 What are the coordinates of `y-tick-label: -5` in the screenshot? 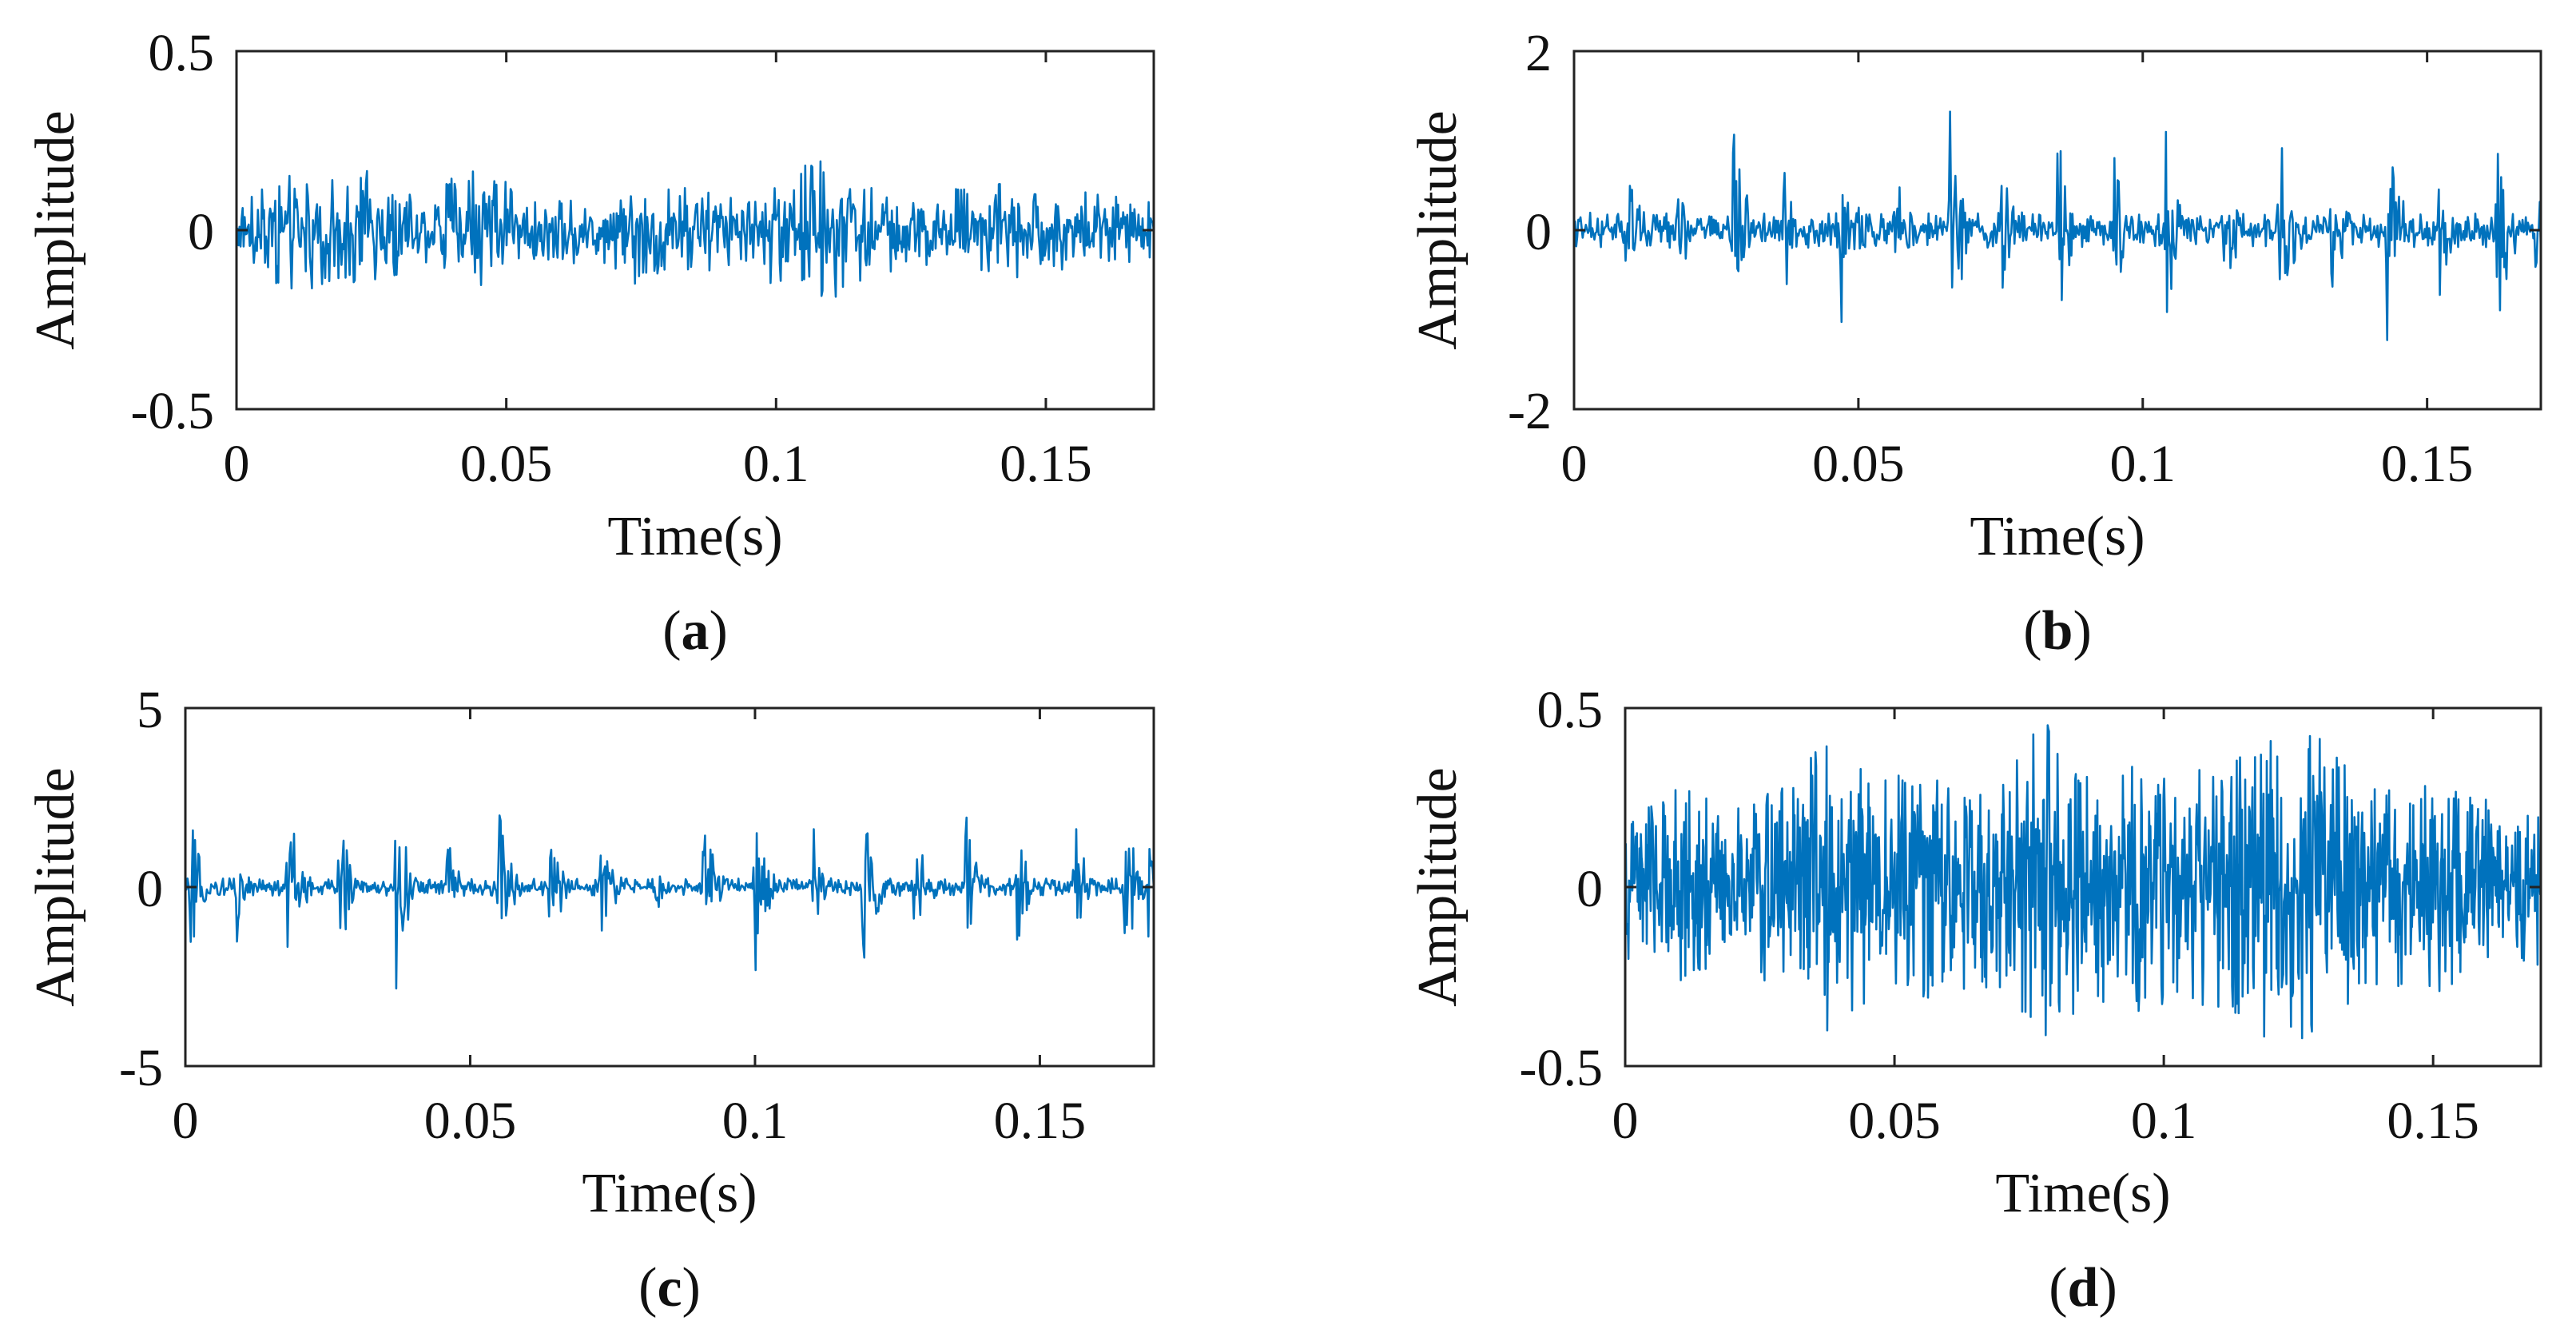 It's located at (141, 1068).